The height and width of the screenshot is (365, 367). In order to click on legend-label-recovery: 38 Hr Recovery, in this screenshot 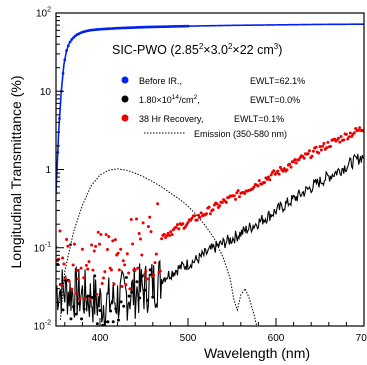, I will do `click(171, 119)`.